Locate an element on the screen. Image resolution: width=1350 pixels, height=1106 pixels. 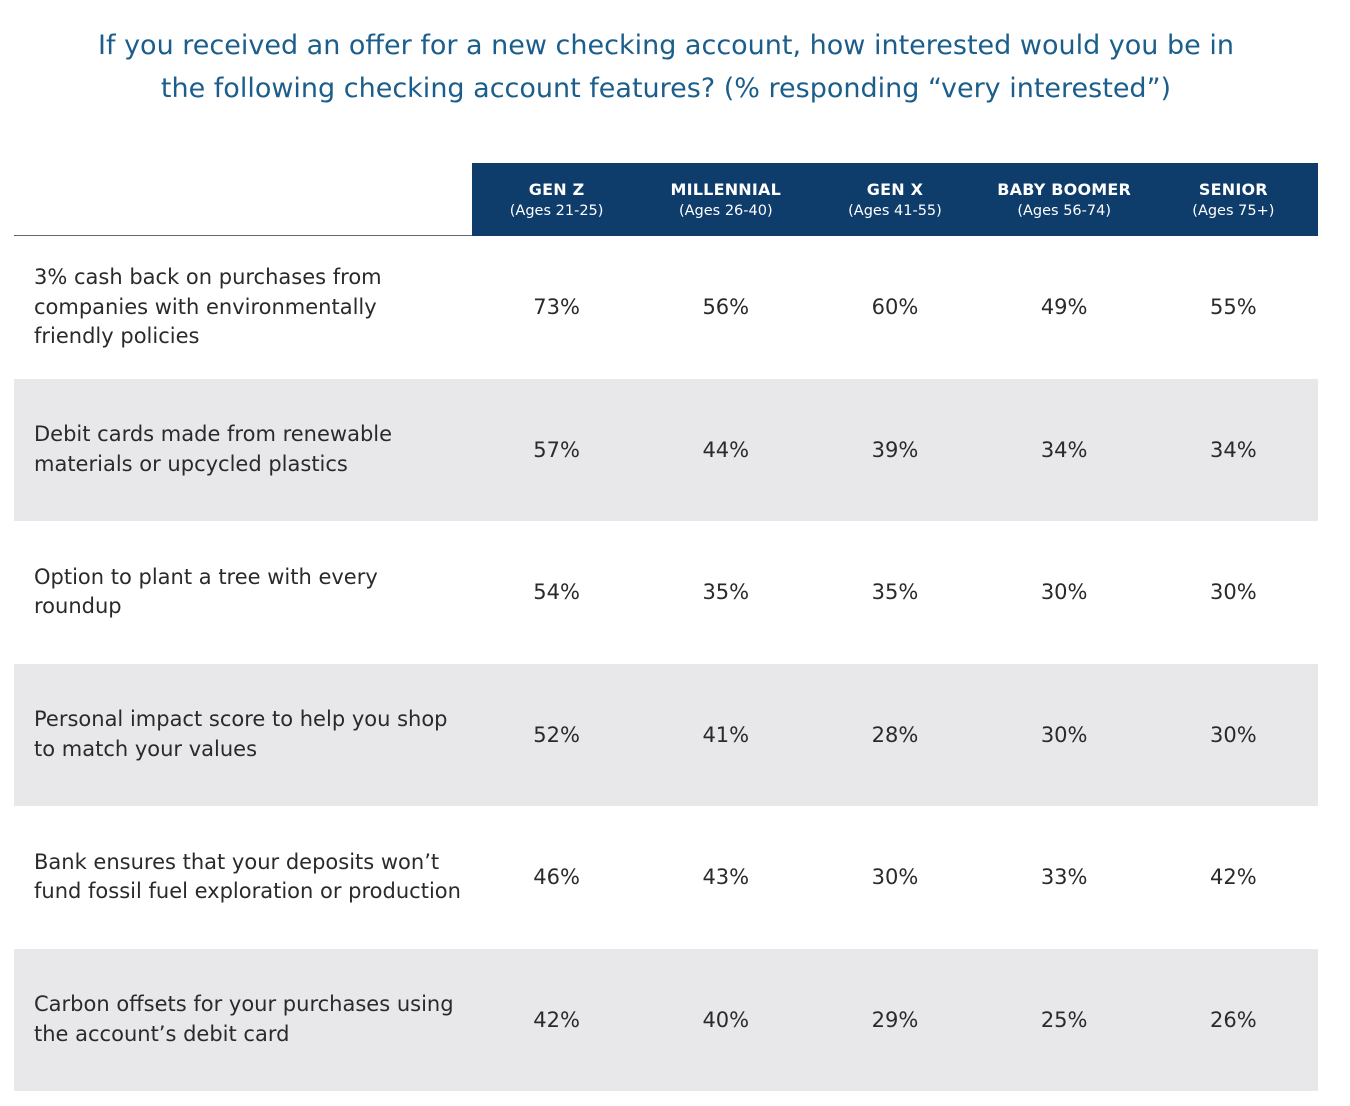
value-cell: 41% is located at coordinates (726, 734).